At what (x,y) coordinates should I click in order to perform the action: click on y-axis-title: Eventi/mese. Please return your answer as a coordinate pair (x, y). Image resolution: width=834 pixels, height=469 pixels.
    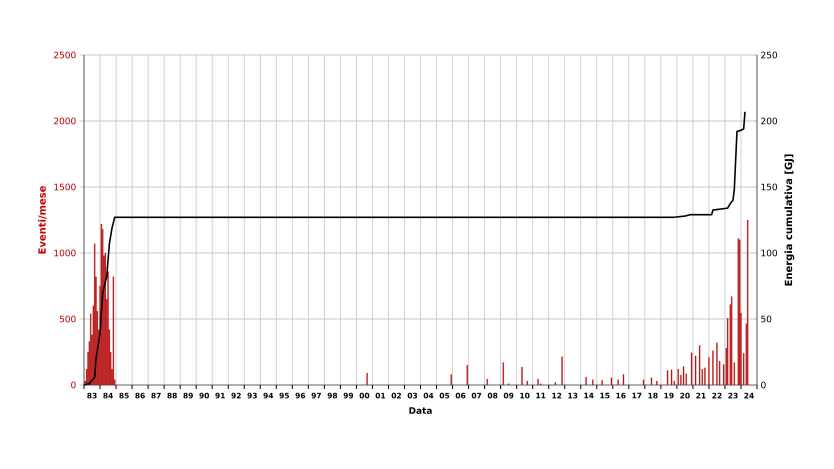
    Looking at the image, I should click on (42, 220).